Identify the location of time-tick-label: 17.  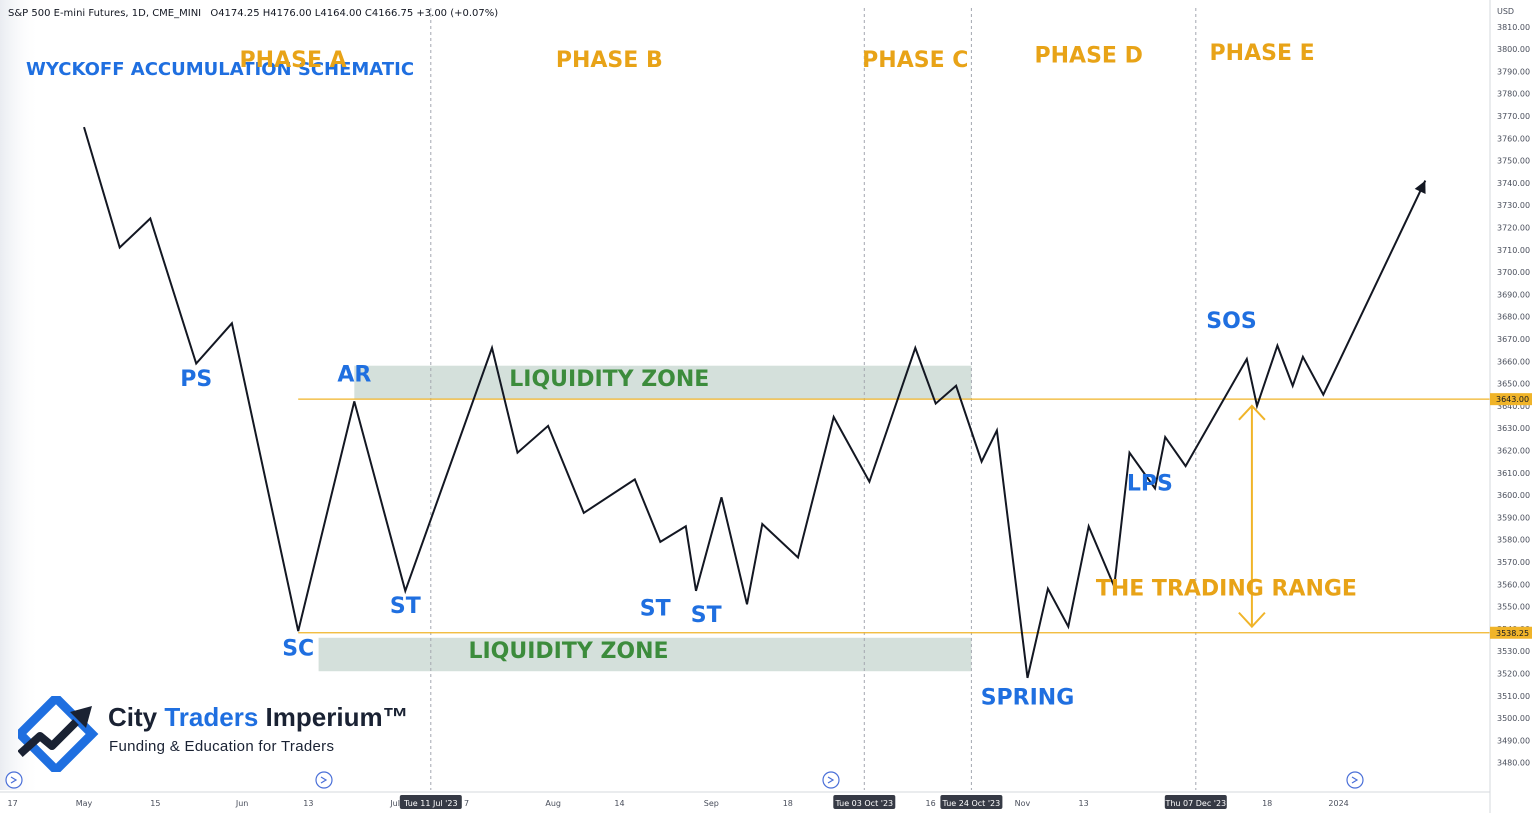
(13, 803).